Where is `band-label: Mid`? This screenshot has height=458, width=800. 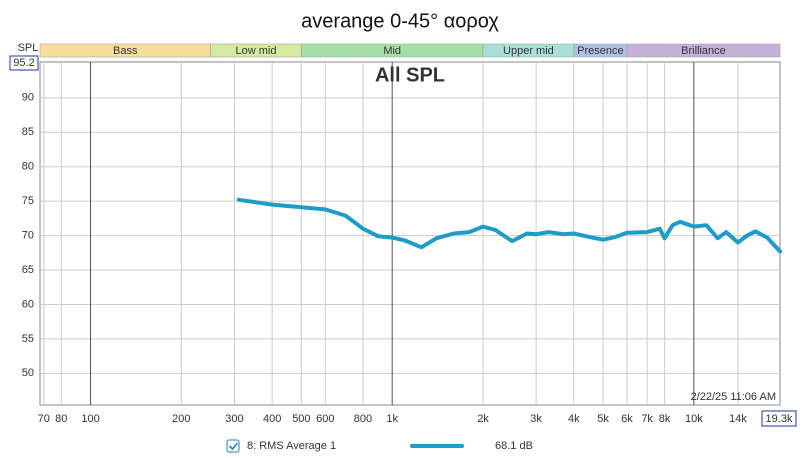 band-label: Mid is located at coordinates (392, 51).